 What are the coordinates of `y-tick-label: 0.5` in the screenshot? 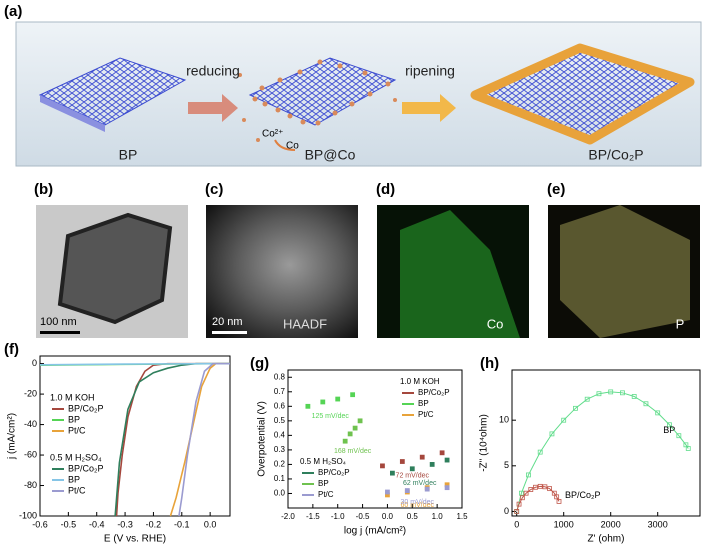 It's located at (280, 420).